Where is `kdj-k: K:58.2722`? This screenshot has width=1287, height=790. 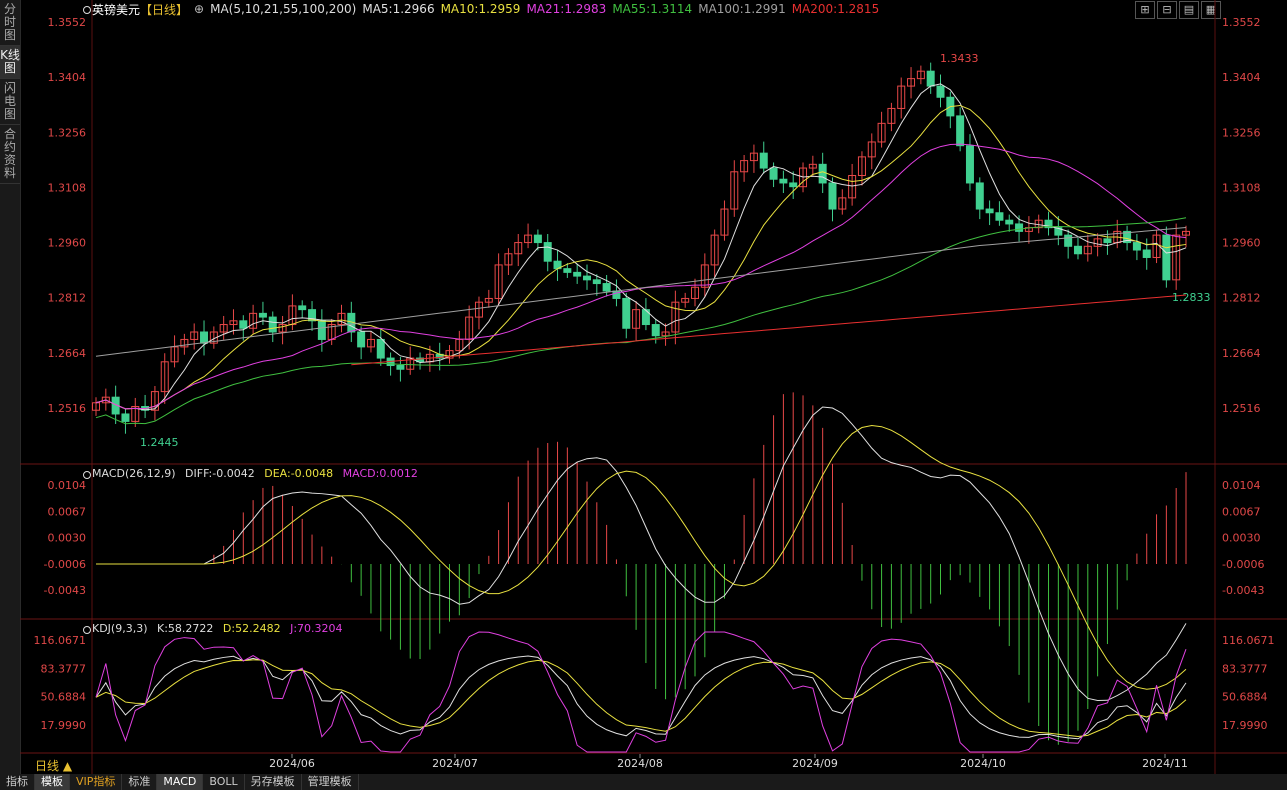 kdj-k: K:58.2722 is located at coordinates (185, 628).